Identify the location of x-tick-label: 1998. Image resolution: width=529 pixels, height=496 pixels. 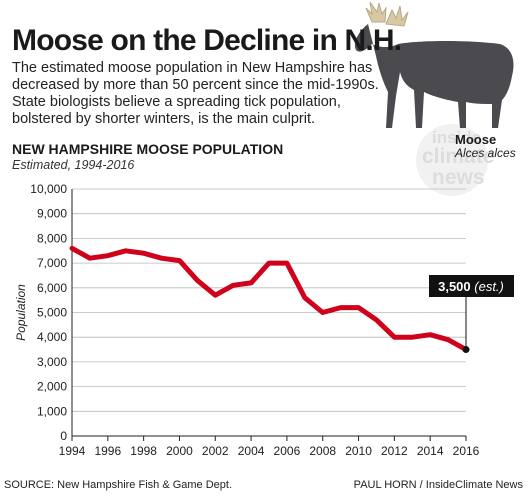
(143, 451).